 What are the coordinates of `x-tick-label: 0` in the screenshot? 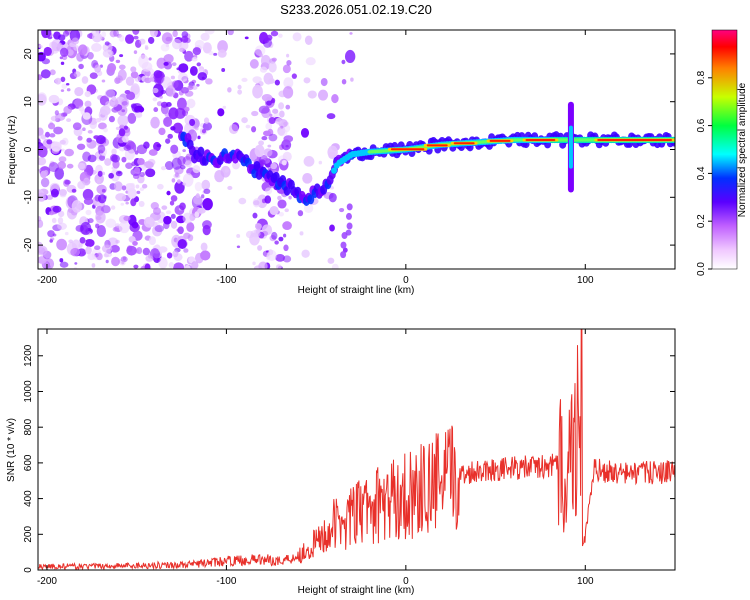 It's located at (406, 581).